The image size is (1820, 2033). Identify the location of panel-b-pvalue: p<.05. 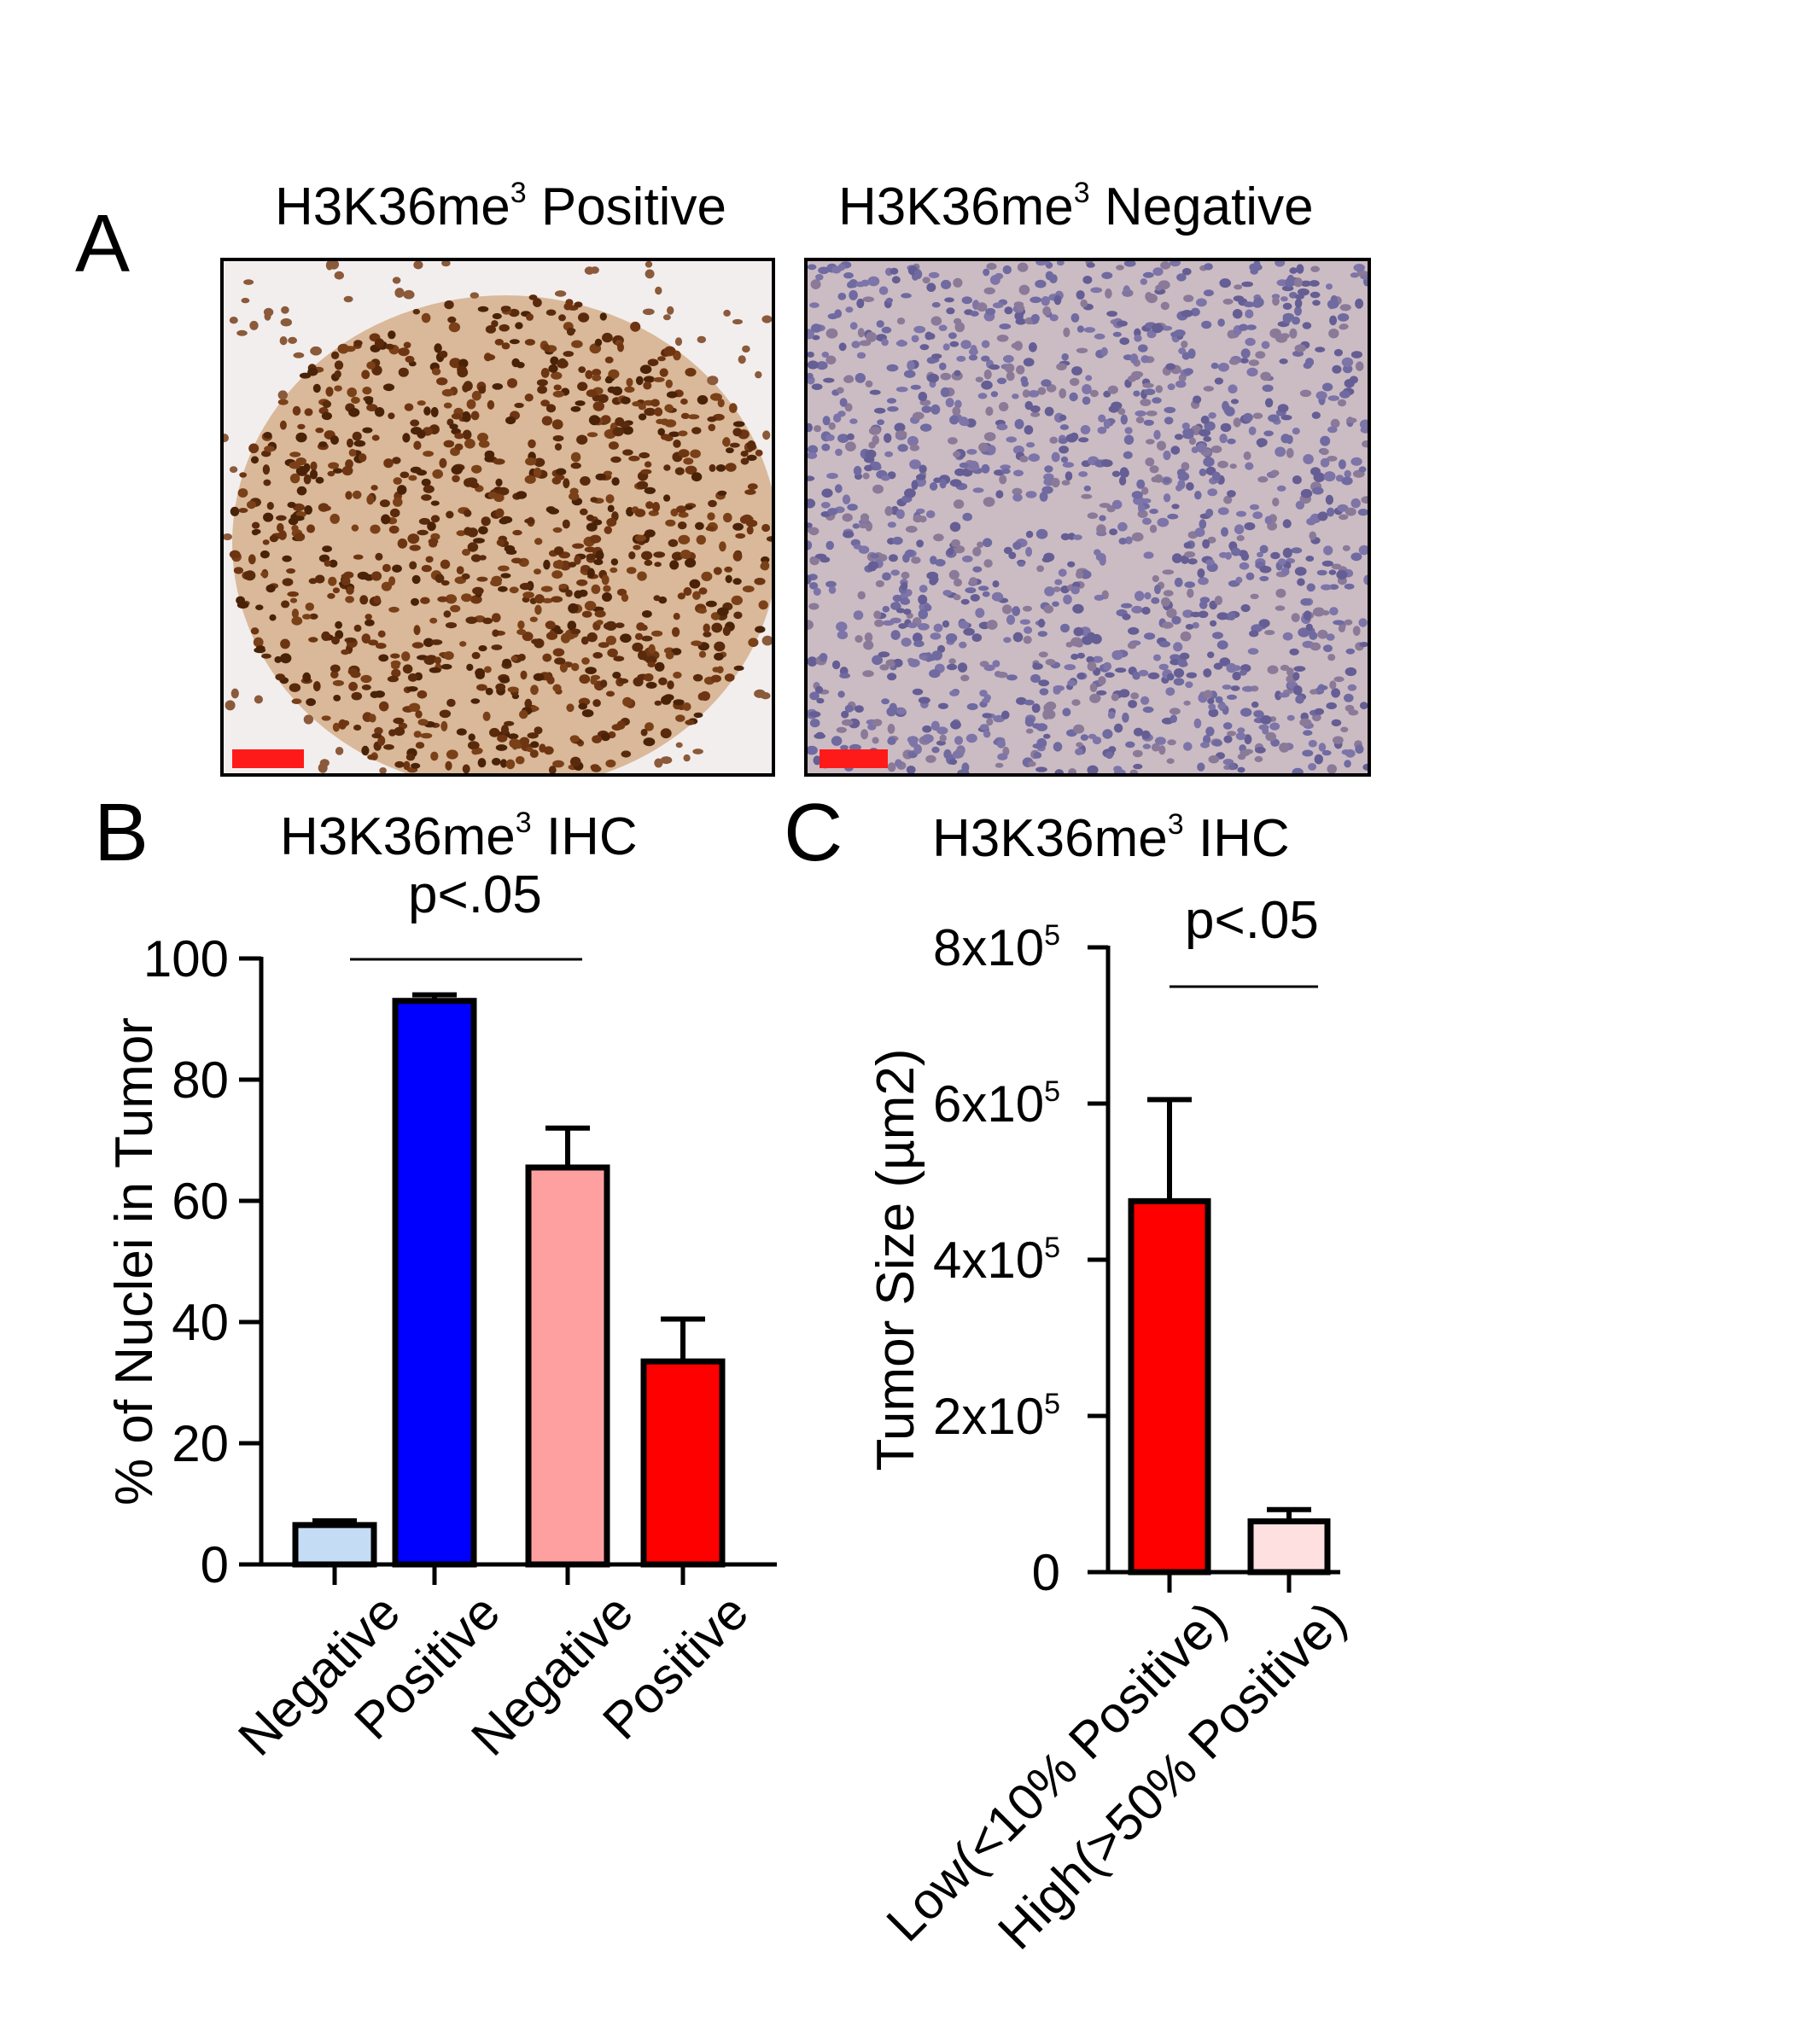
(475, 894).